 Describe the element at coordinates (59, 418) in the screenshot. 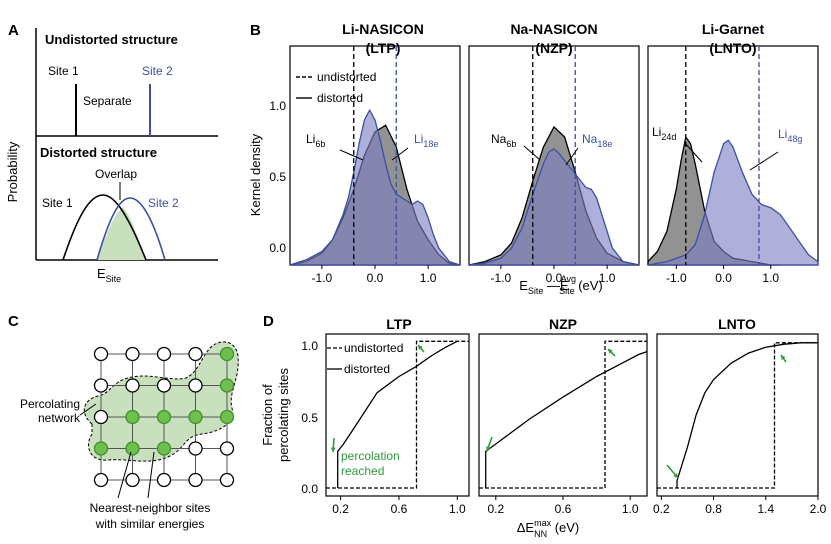

I see `perc-network-label-2: network` at that location.